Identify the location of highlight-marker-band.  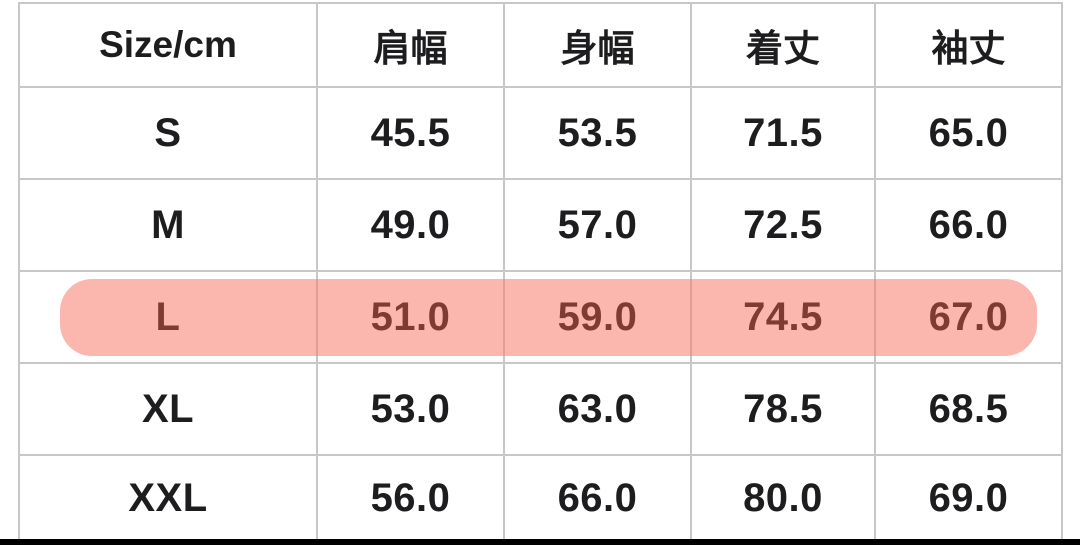
(548, 317).